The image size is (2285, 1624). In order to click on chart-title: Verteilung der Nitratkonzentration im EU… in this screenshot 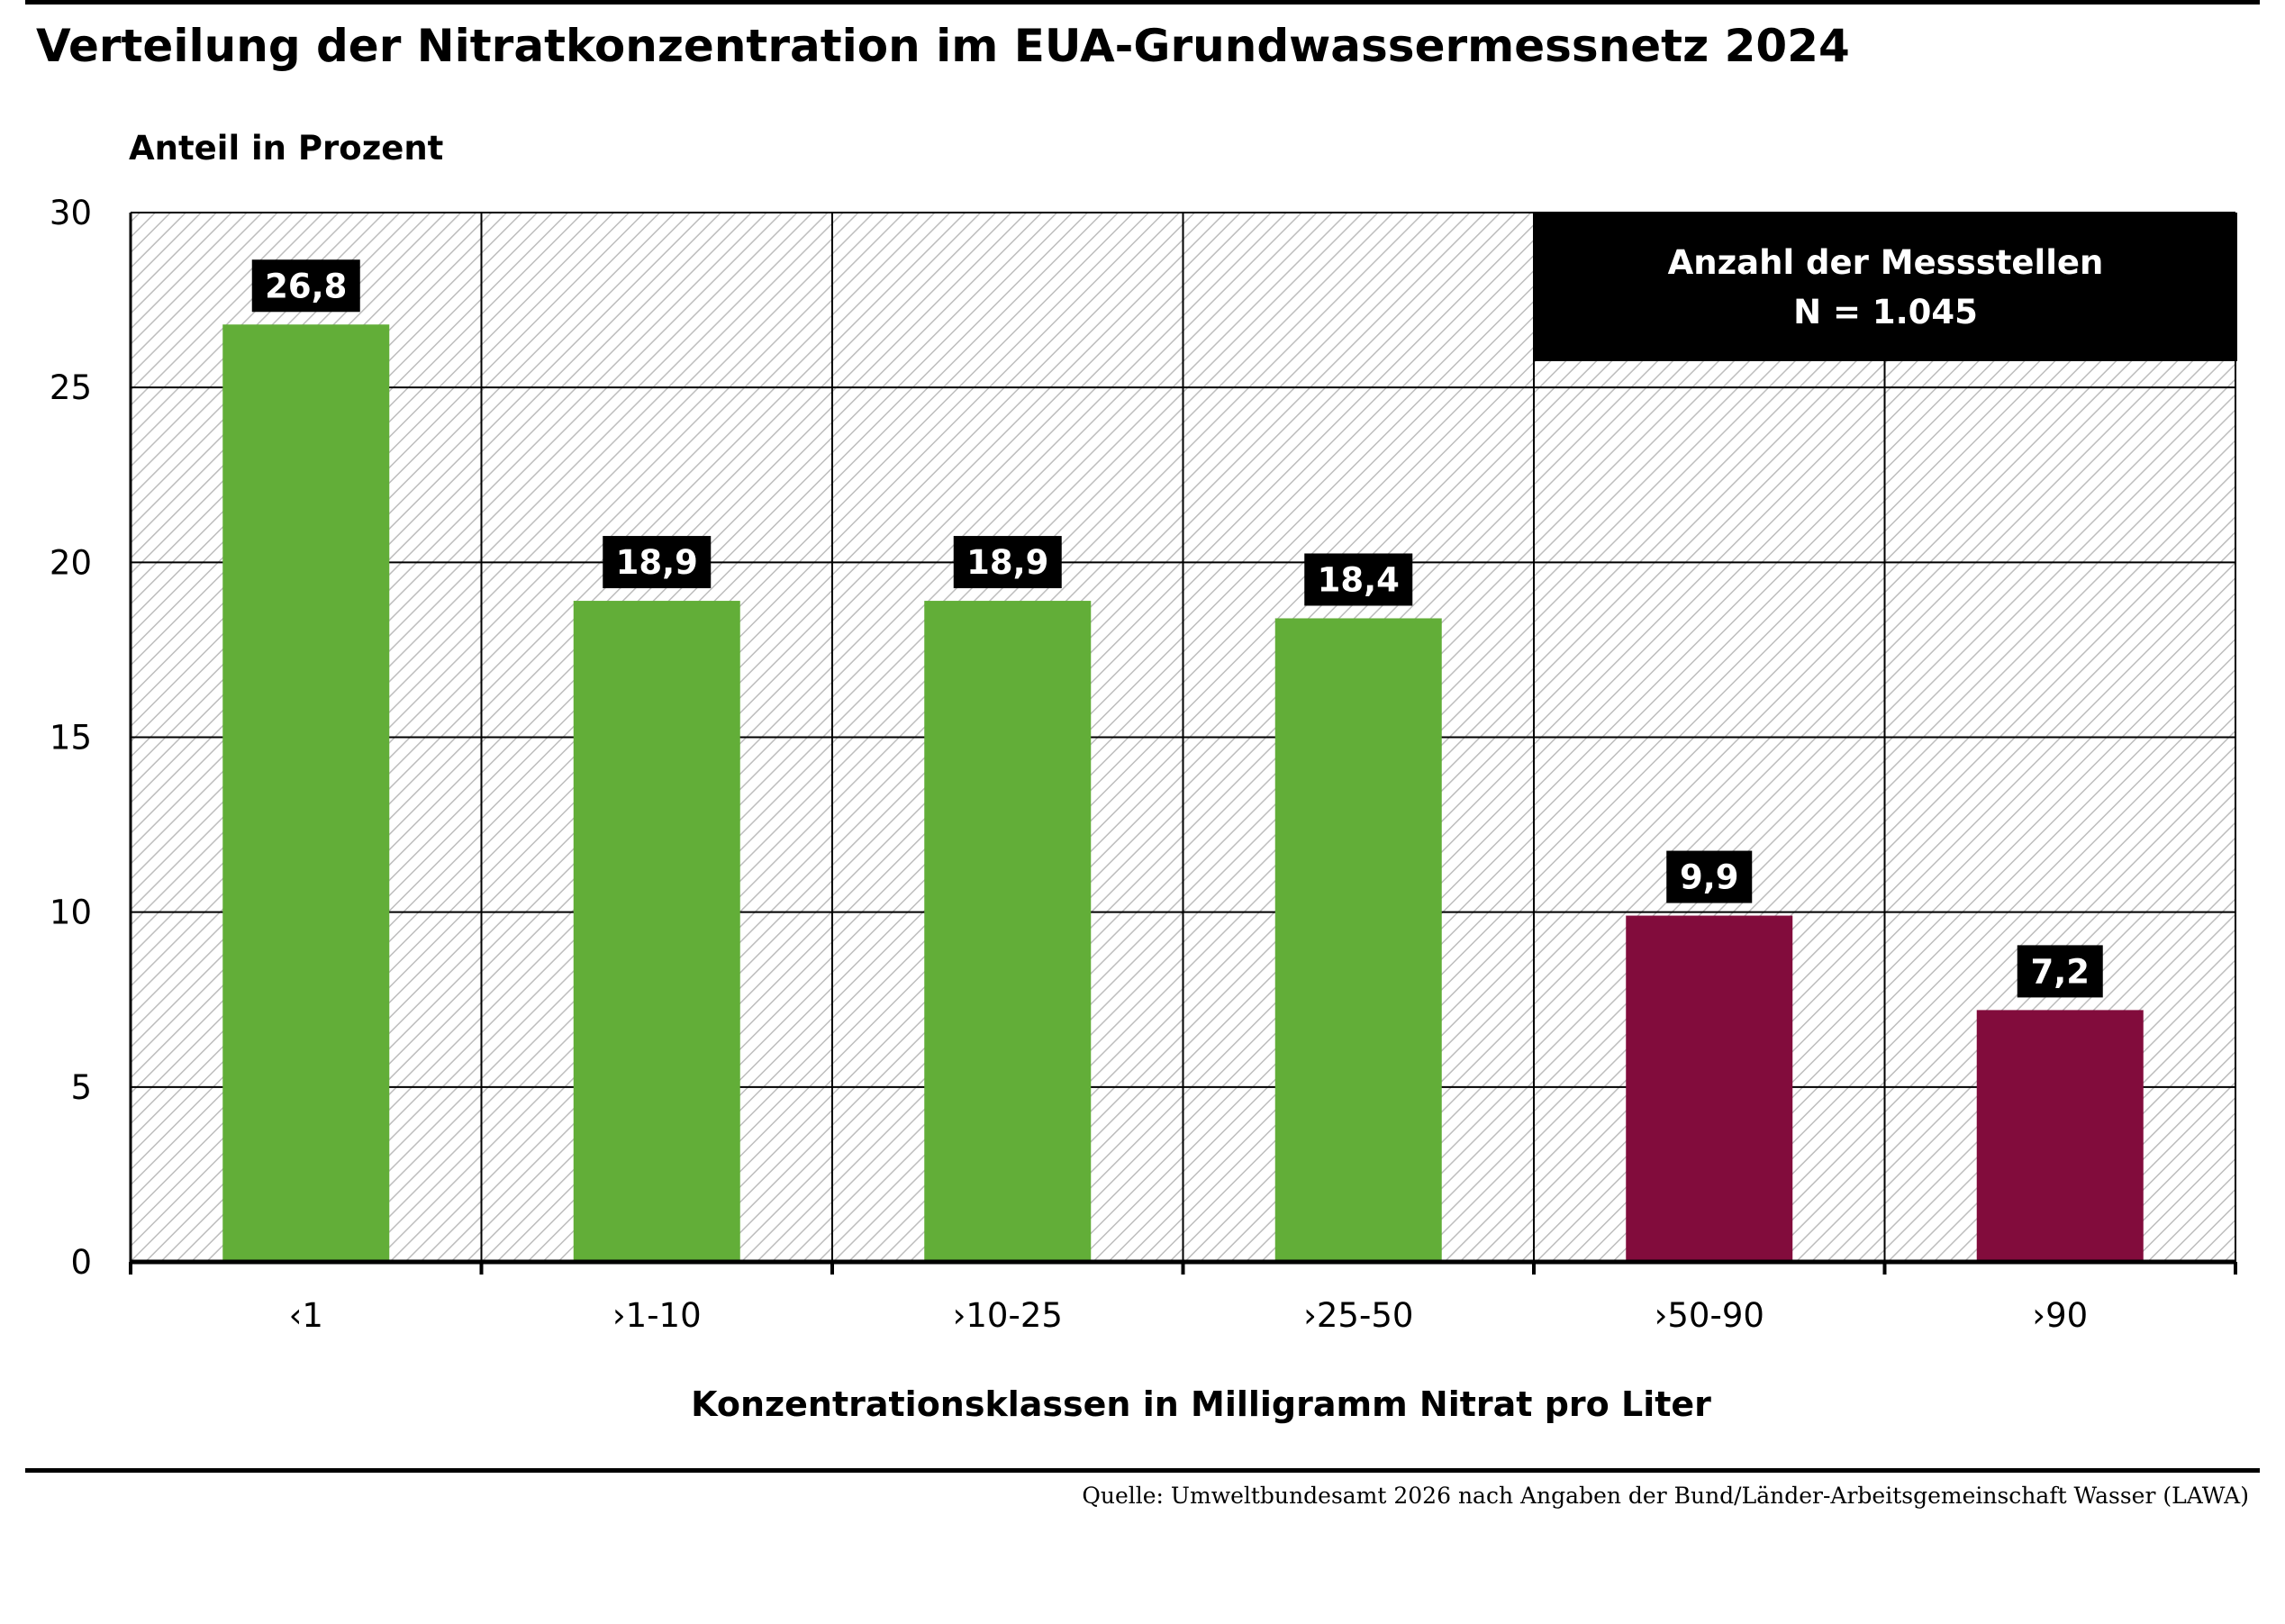, I will do `click(943, 46)`.